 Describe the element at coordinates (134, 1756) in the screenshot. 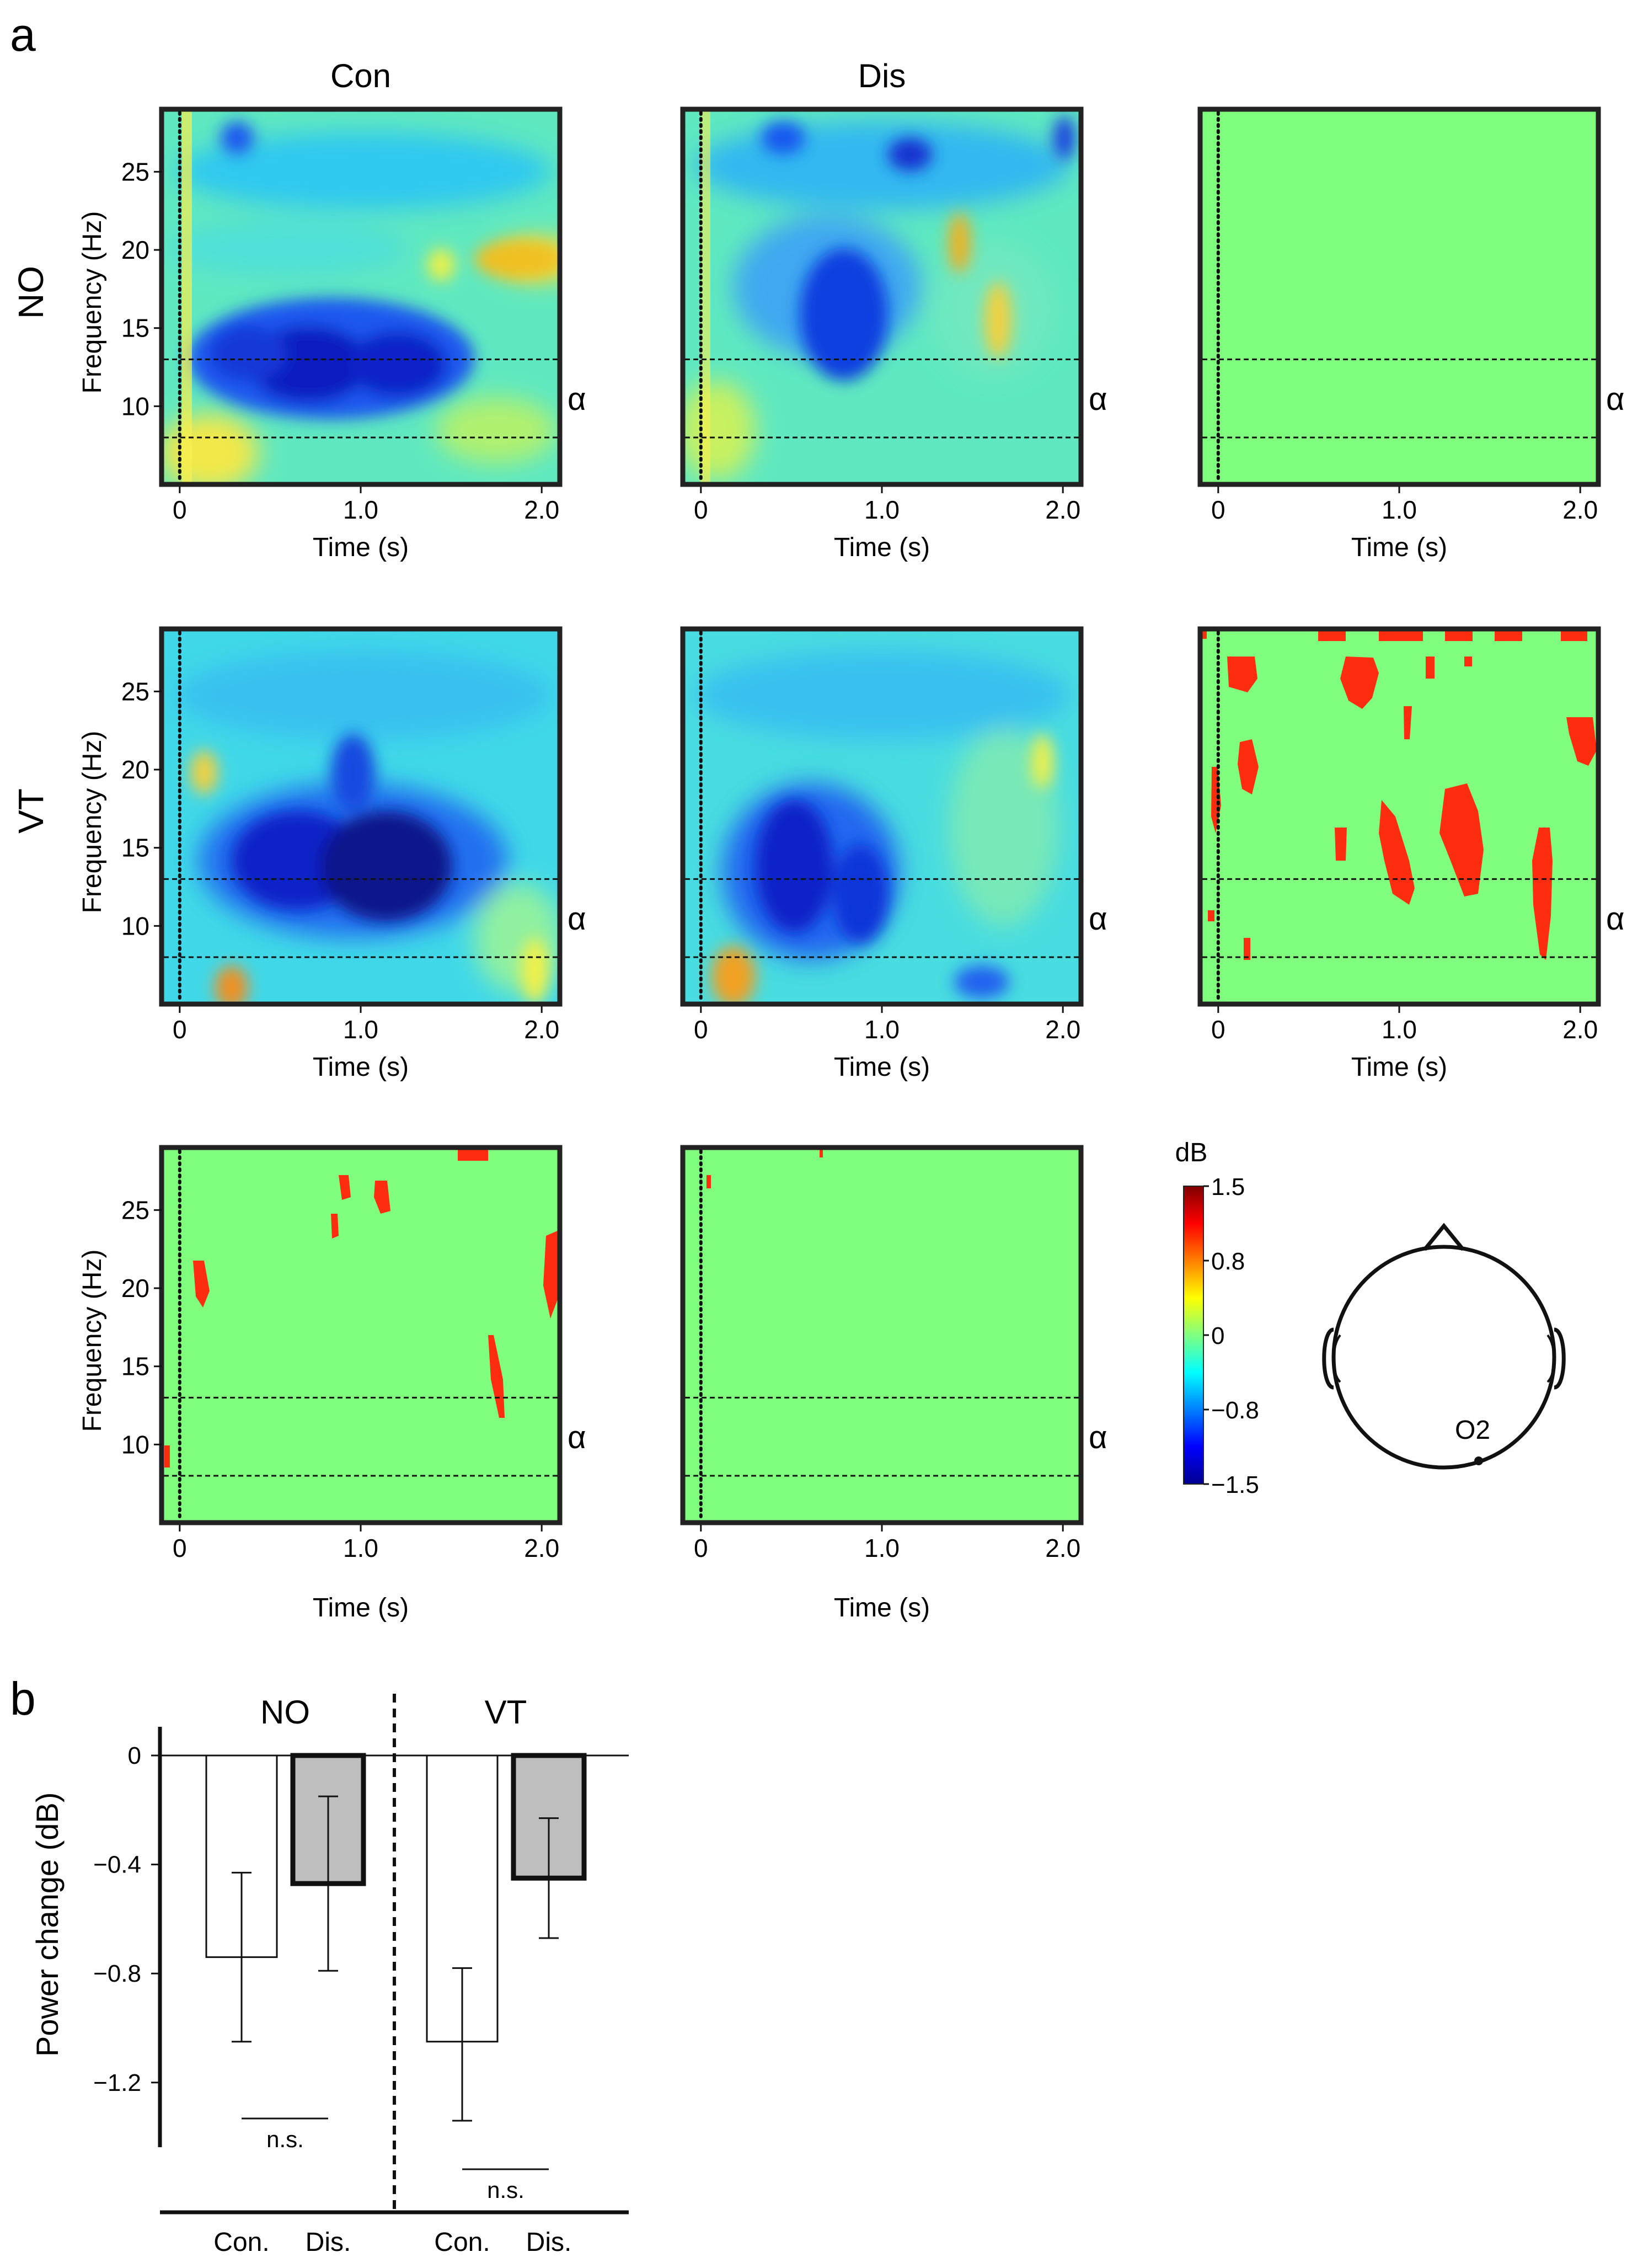

I see `bar-y-tick-label: 0` at that location.